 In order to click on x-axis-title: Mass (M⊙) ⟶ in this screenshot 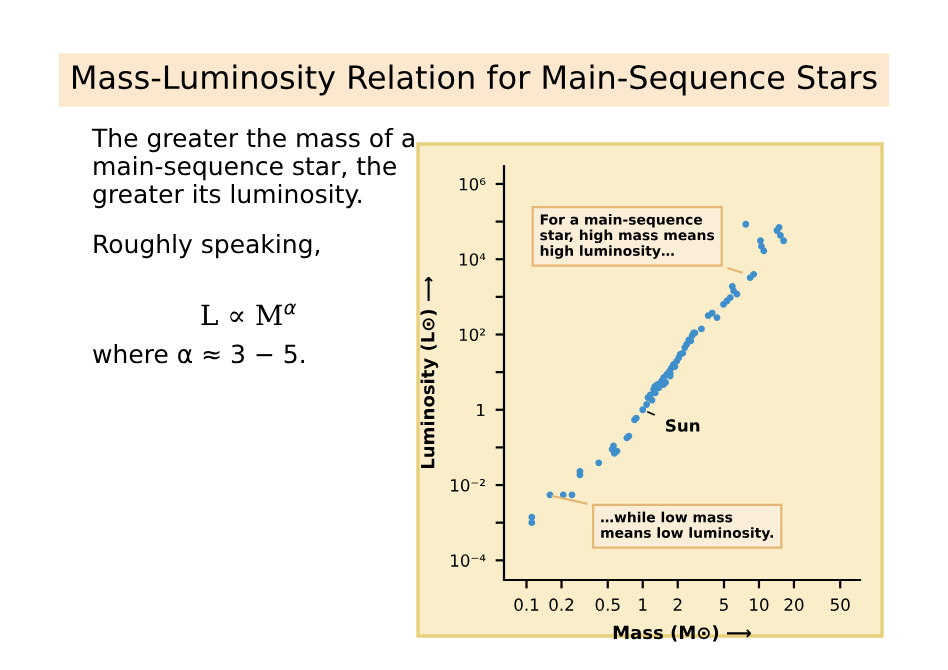, I will do `click(682, 633)`.